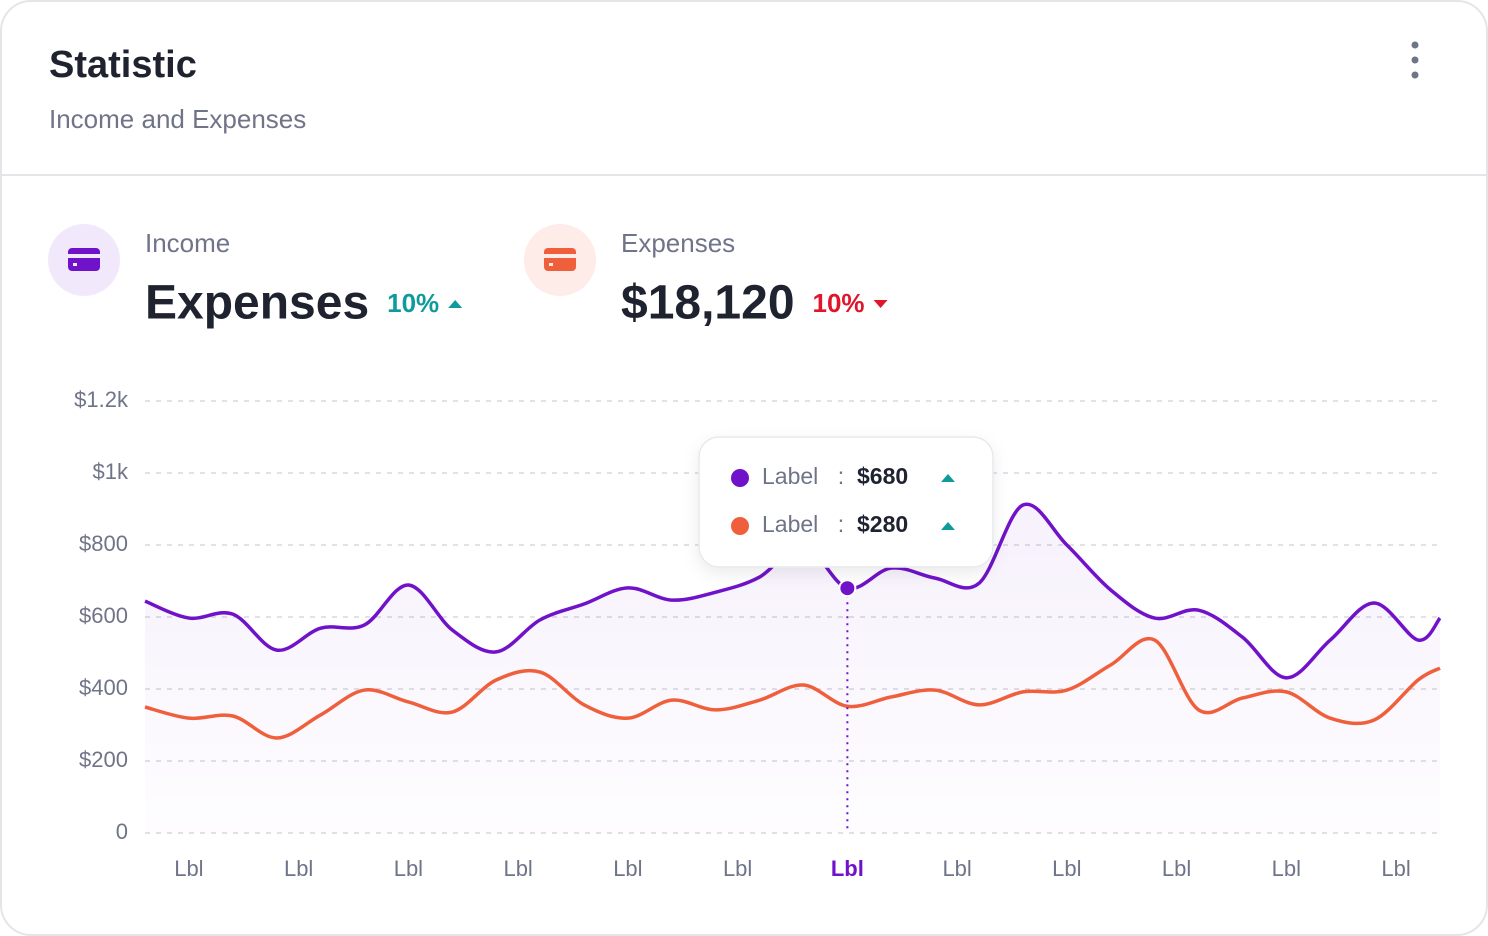  Describe the element at coordinates (111, 471) in the screenshot. I see `y-tick-label: $1k` at that location.